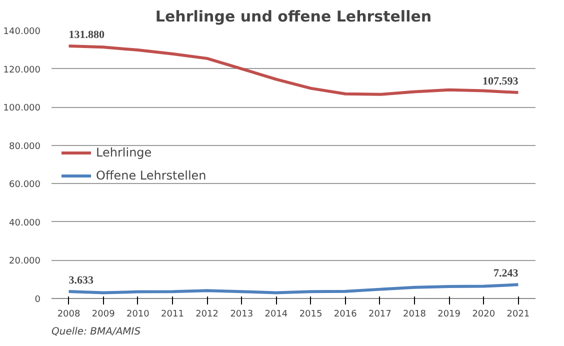  What do you see at coordinates (500, 82) in the screenshot?
I see `data-label: 107.593` at bounding box center [500, 82].